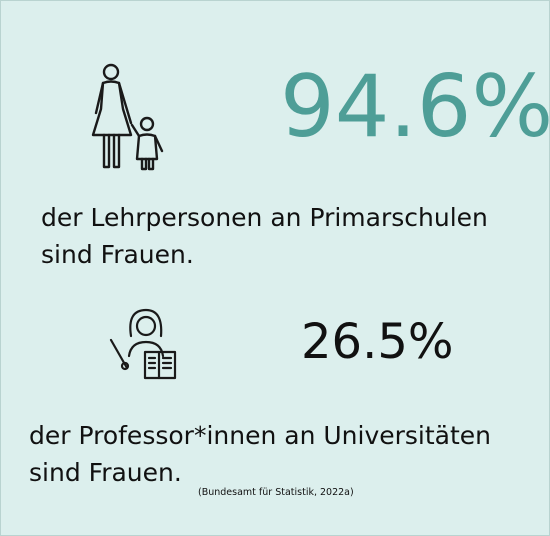  I want to click on professor-percentage: 26.5%, so click(377, 342).